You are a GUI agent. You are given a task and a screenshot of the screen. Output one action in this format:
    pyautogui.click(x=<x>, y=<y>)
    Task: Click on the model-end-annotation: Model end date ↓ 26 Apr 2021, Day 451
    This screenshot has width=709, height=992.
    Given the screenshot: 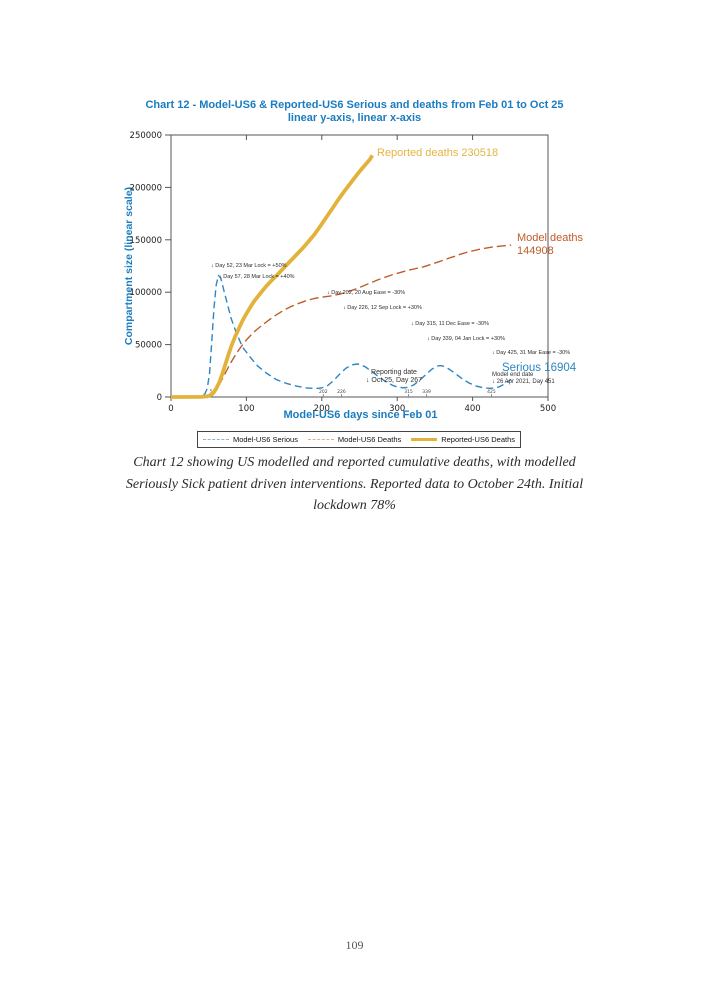 What is the action you would take?
    pyautogui.click(x=537, y=379)
    